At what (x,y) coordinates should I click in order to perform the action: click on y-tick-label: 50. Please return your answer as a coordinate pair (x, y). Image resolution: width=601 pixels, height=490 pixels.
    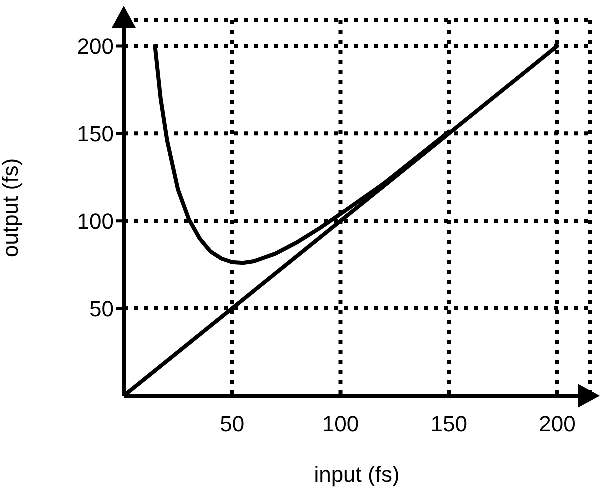
    Looking at the image, I should click on (102, 309).